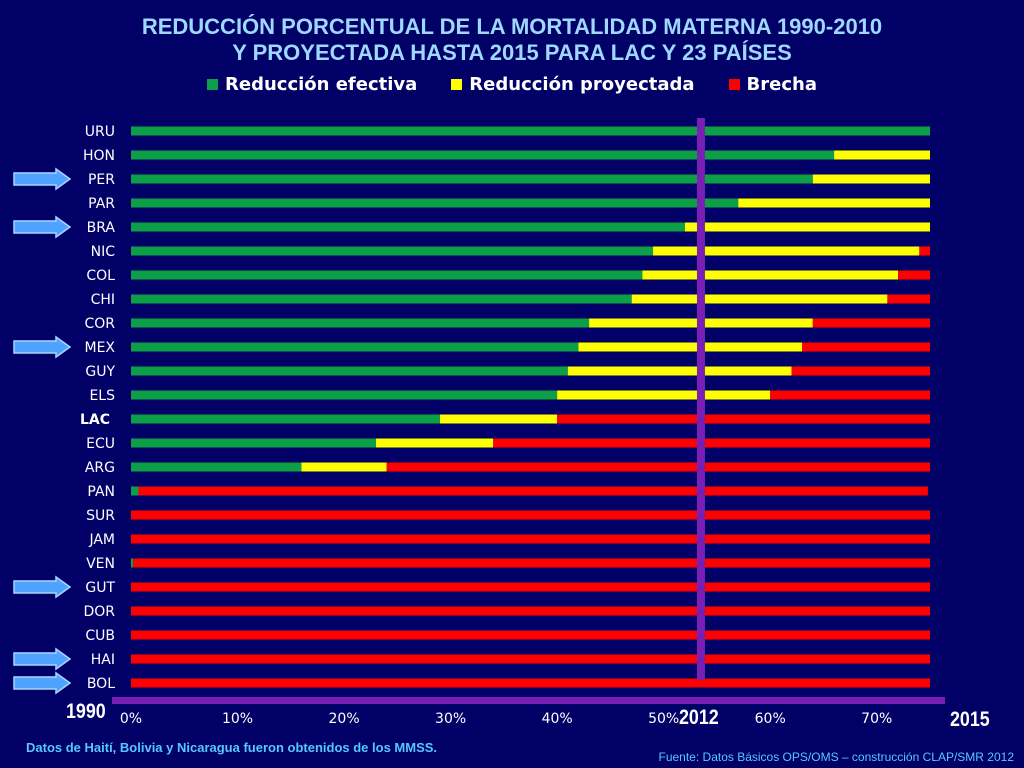 The width and height of the screenshot is (1024, 768). I want to click on category-label-jam: JAM, so click(101, 540).